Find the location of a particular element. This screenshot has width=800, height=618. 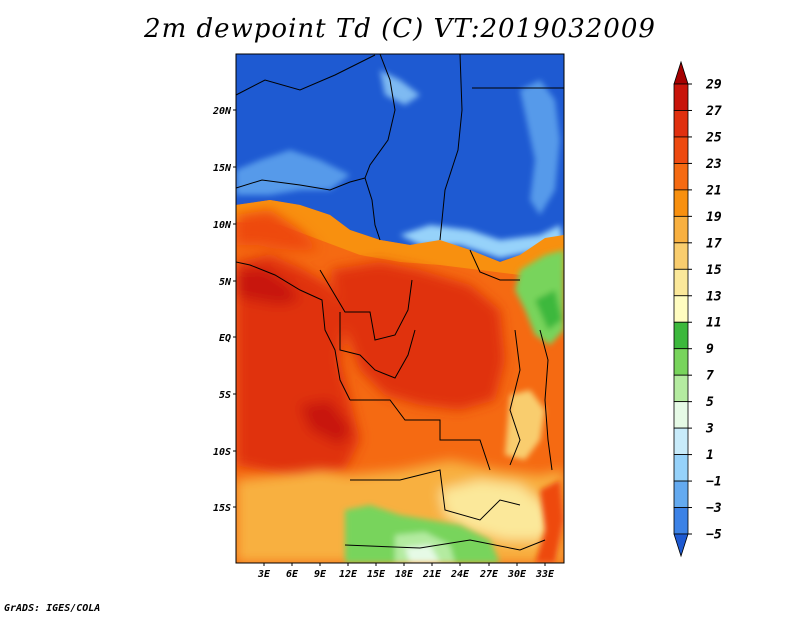

lon-label: 15E is located at coordinates (376, 574).